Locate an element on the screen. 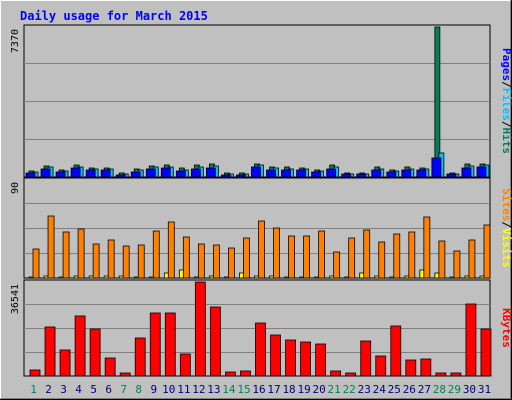 Image resolution: width=512 pixels, height=400 pixels. axis-label-part: Visits is located at coordinates (506, 248).